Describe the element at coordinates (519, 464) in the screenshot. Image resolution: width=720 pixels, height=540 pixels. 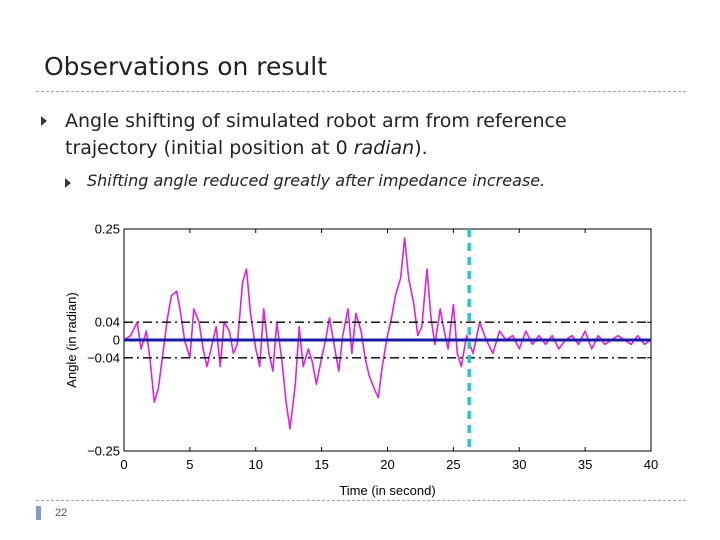
I see `x-tick-label: 30` at that location.